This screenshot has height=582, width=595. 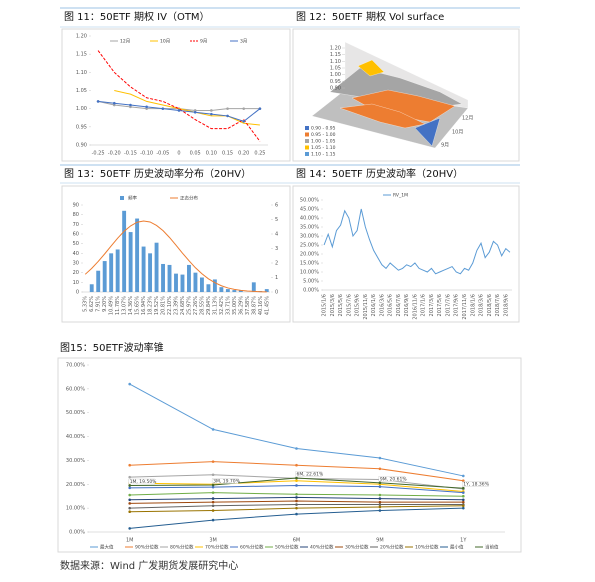 What do you see at coordinates (309, 210) in the screenshot?
I see `y-tick-label: 45.00%` at bounding box center [309, 210].